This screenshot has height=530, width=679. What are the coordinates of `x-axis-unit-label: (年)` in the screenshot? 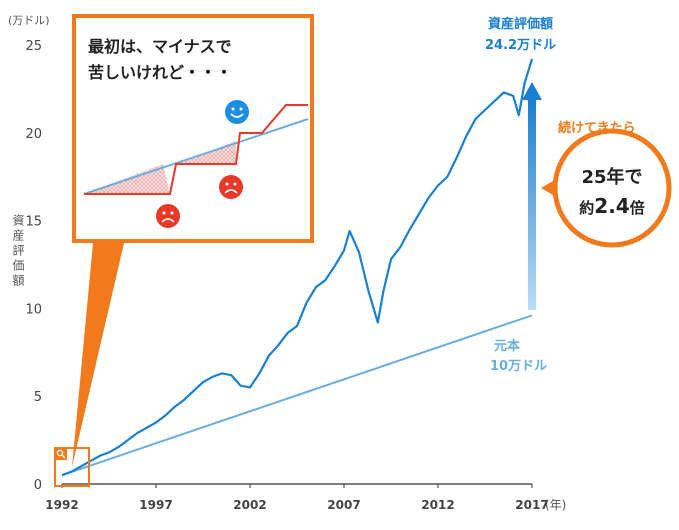 It's located at (555, 505).